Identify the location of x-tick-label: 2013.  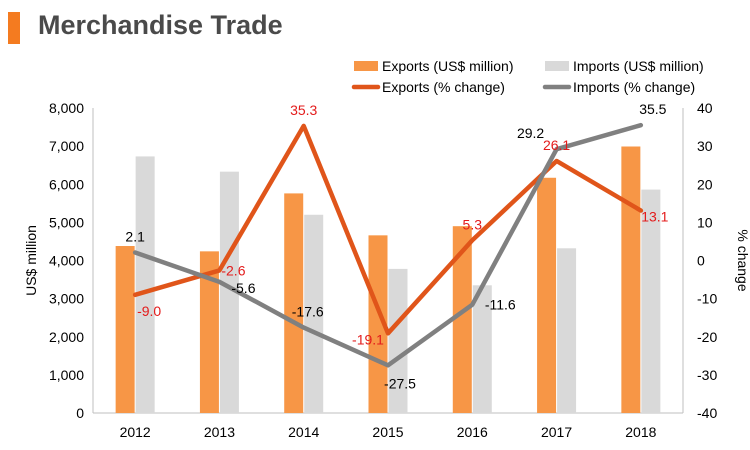
(219, 432).